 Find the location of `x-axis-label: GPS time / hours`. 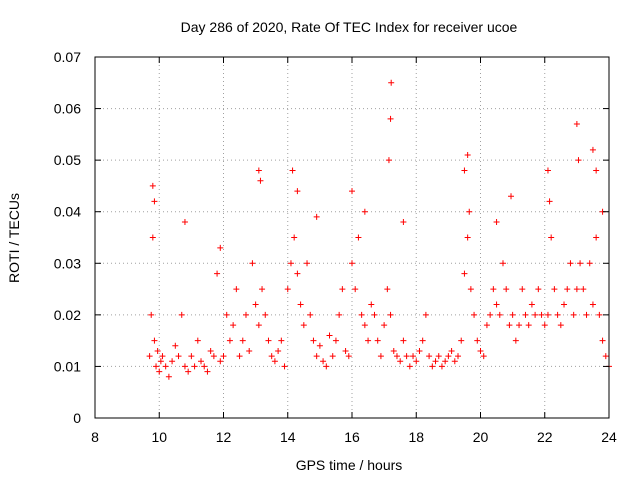

x-axis-label: GPS time / hours is located at coordinates (349, 465).